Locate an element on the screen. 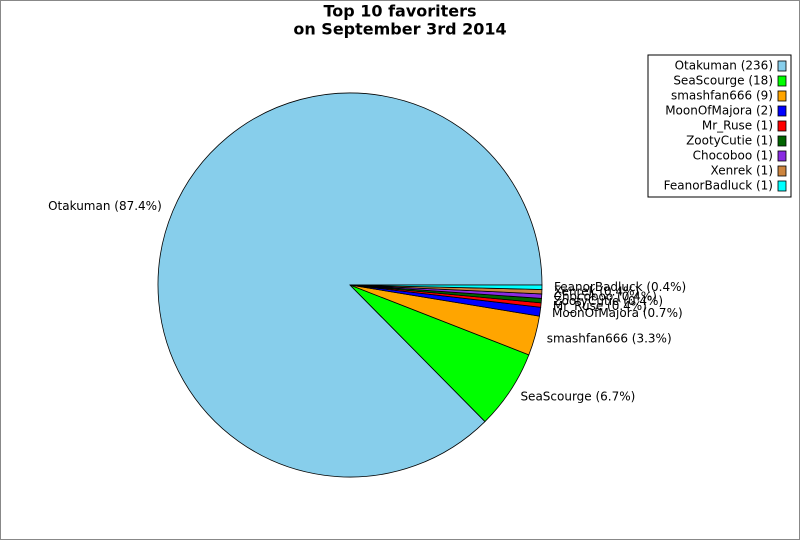 Image resolution: width=800 pixels, height=540 pixels. legend-box is located at coordinates (719, 126).